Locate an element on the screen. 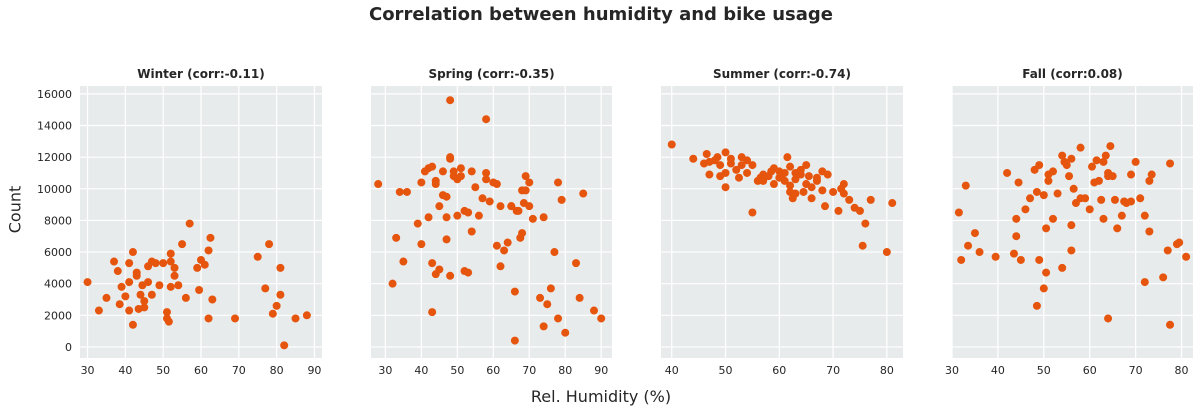 The image size is (1202, 413). y-tick-label: 4000 is located at coordinates (58, 284).